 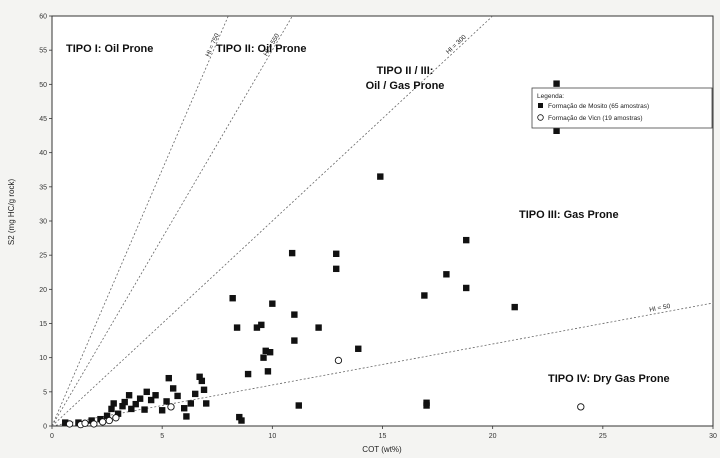 What do you see at coordinates (569, 215) in the screenshot?
I see `zone-label-tipo-iii: TIPO III: Gas Prone` at bounding box center [569, 215].